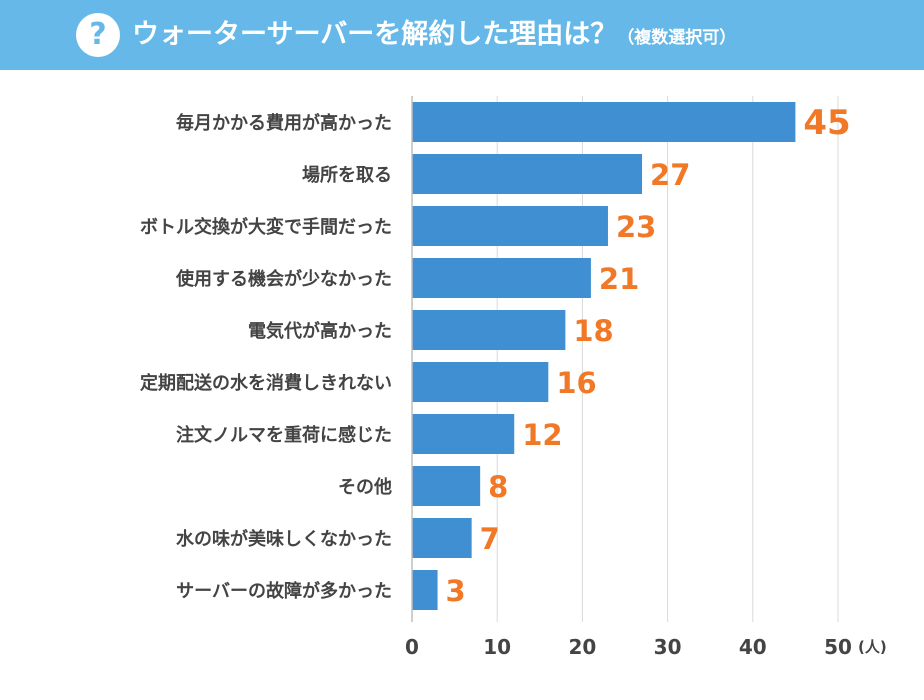 The width and height of the screenshot is (924, 700). What do you see at coordinates (375, 34) in the screenshot?
I see `chart-title-main: ウォーターサーバーを解約した理由は？` at bounding box center [375, 34].